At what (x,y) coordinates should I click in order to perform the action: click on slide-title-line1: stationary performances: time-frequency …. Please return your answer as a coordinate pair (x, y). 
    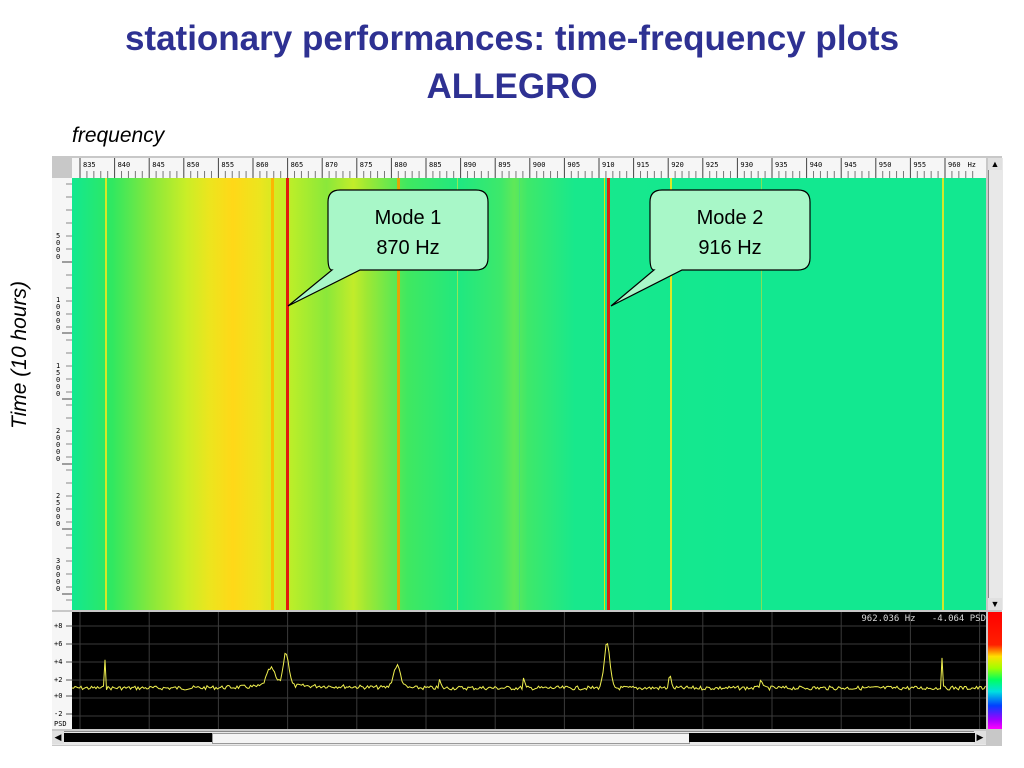
    Looking at the image, I should click on (512, 38).